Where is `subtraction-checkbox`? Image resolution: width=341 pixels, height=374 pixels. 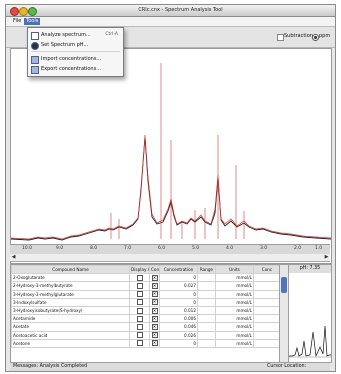
subtraction-checkbox is located at coordinates (280, 37).